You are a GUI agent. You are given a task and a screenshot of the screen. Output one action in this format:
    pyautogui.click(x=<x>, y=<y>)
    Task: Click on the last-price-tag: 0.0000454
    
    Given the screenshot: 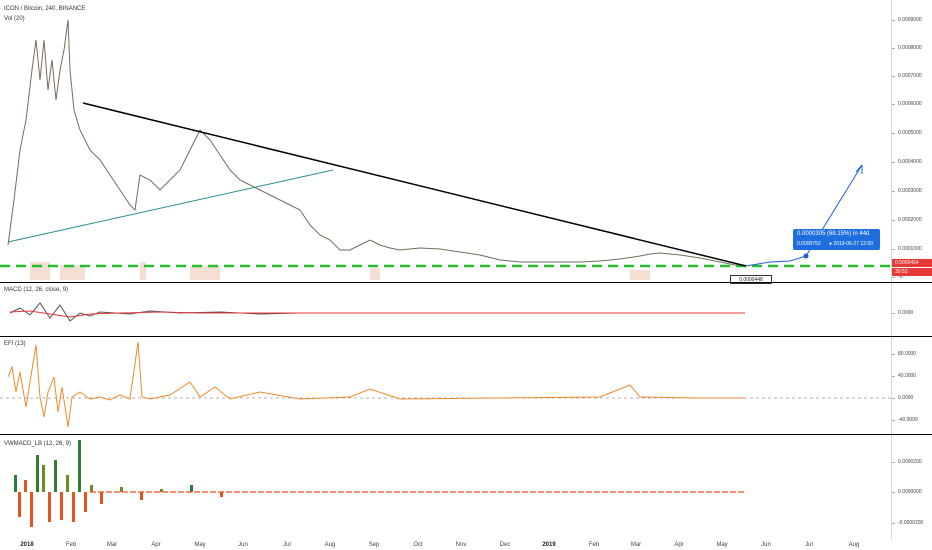 What is the action you would take?
    pyautogui.click(x=912, y=263)
    